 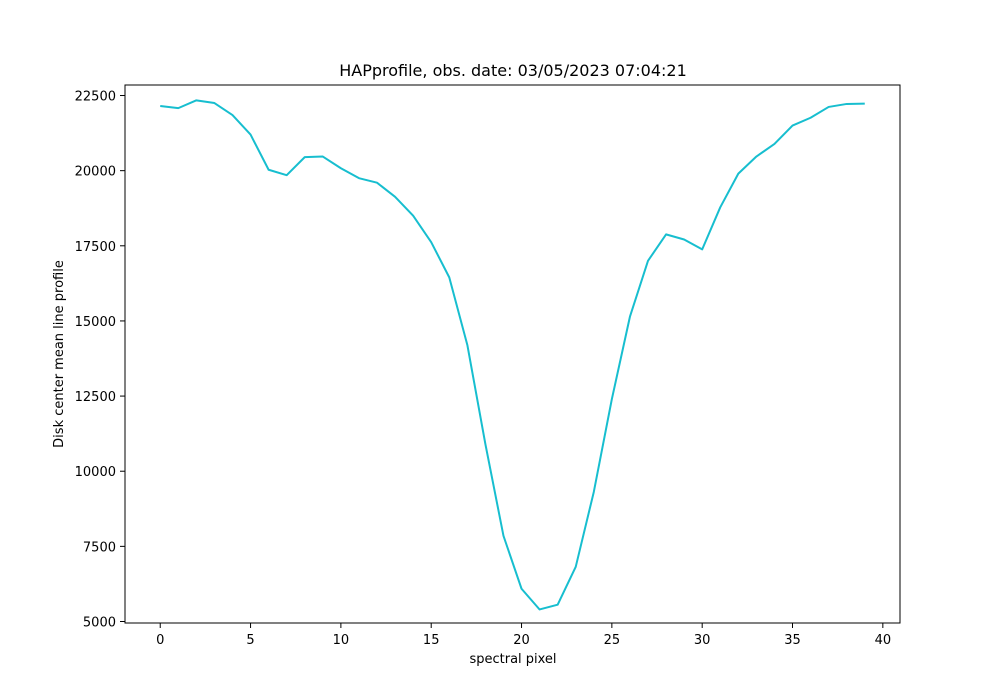 I want to click on x-tick-label: 30, so click(x=702, y=640).